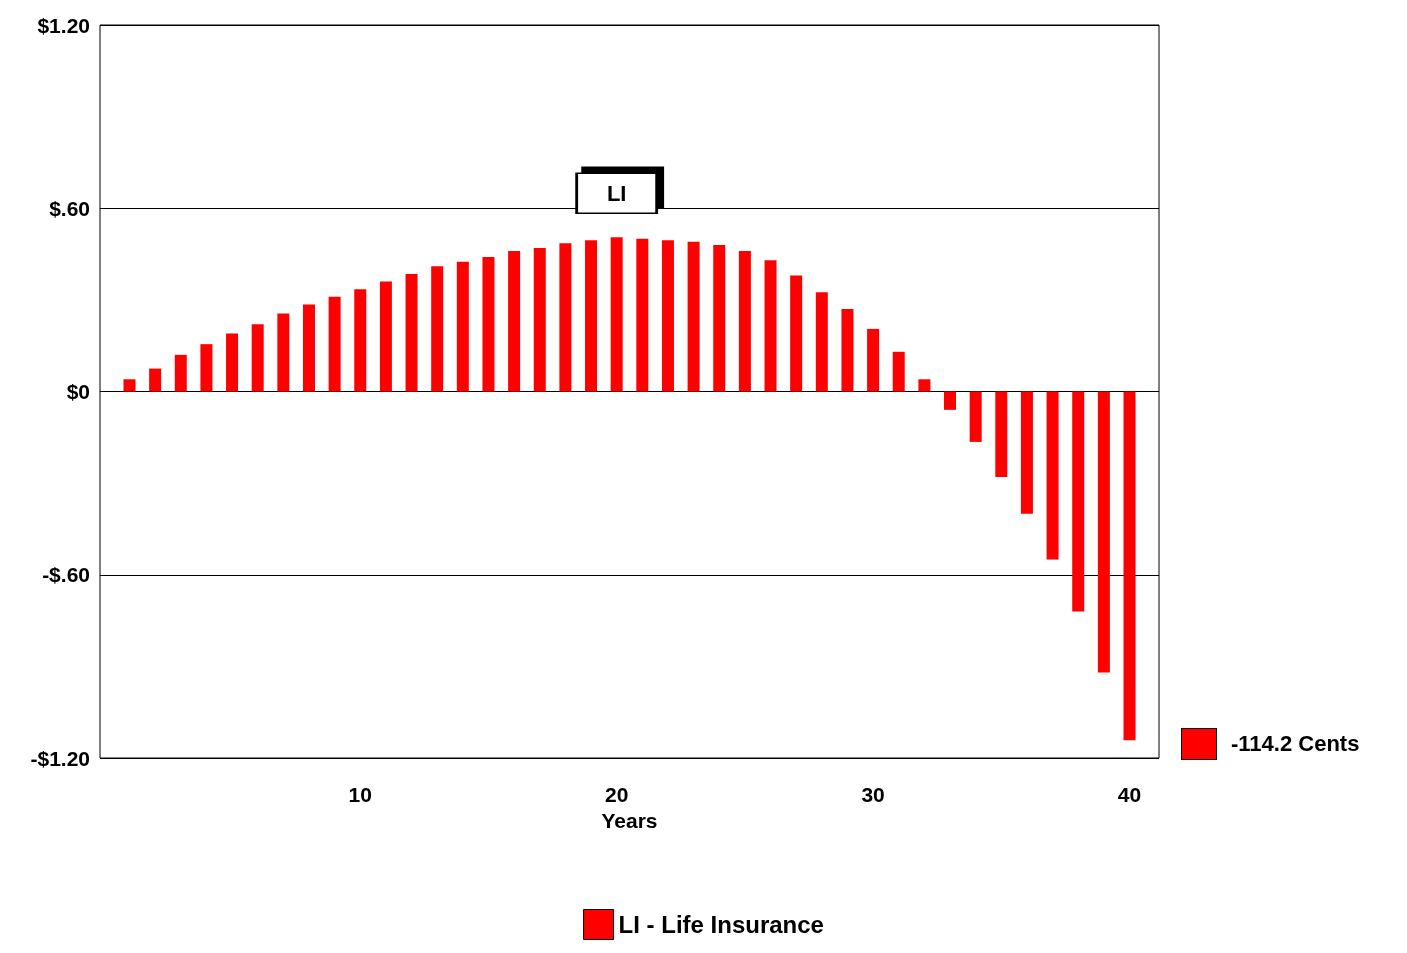  What do you see at coordinates (78, 391) in the screenshot?
I see `y-tick-label: $0` at bounding box center [78, 391].